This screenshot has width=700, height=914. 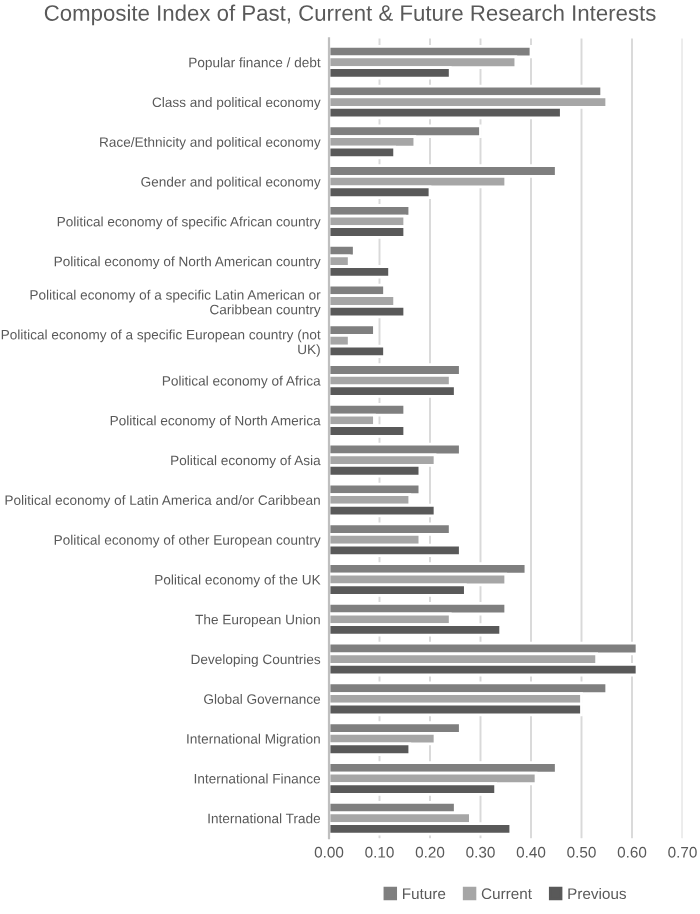 I want to click on bar, so click(x=352, y=330).